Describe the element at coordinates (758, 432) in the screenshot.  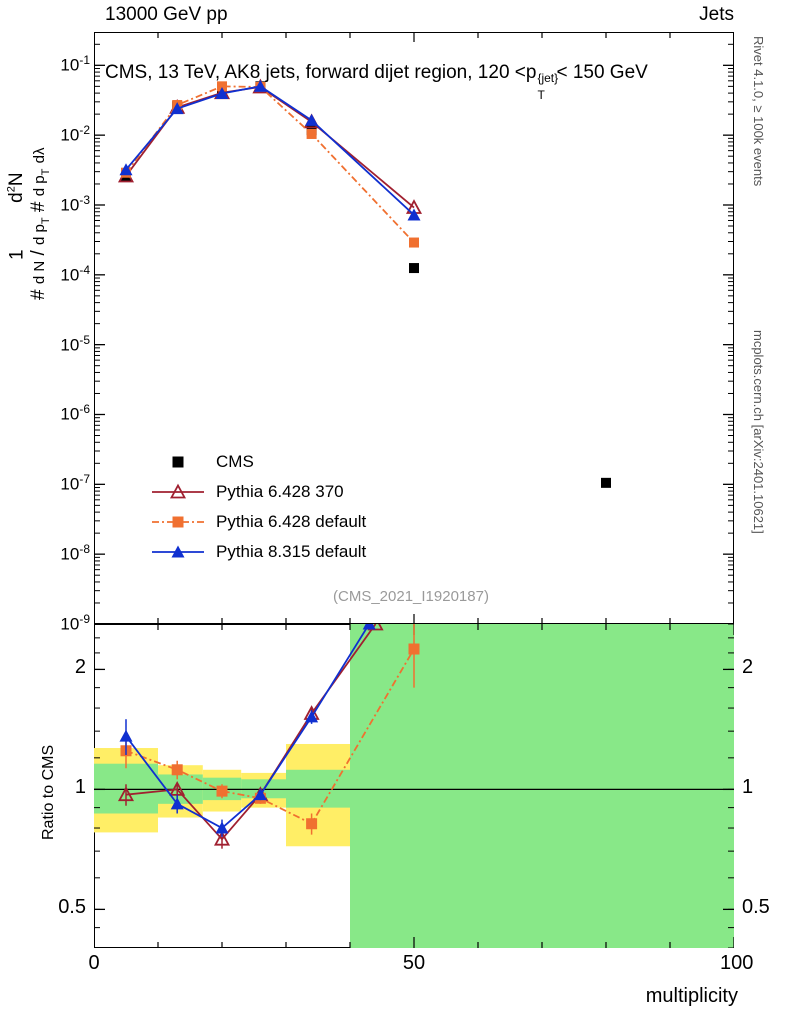
I see `mcplots-source-label: mcplots.cern.ch [arXiv:2401.10621]` at that location.